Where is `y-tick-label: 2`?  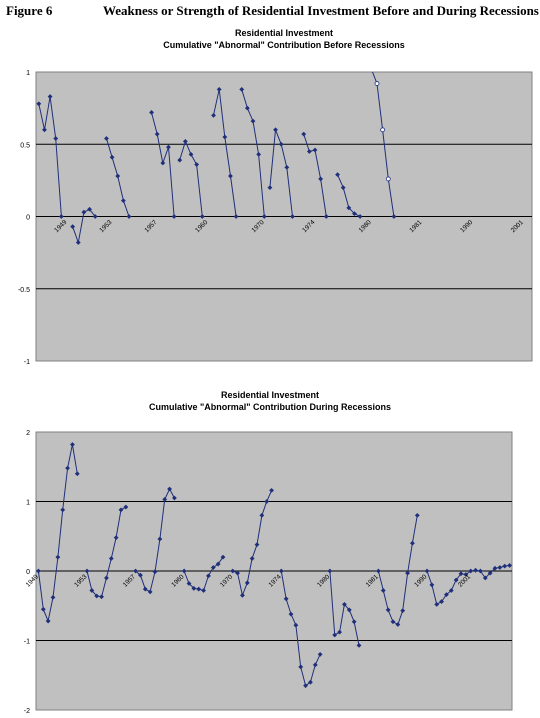 y-tick-label: 2 is located at coordinates (28, 433).